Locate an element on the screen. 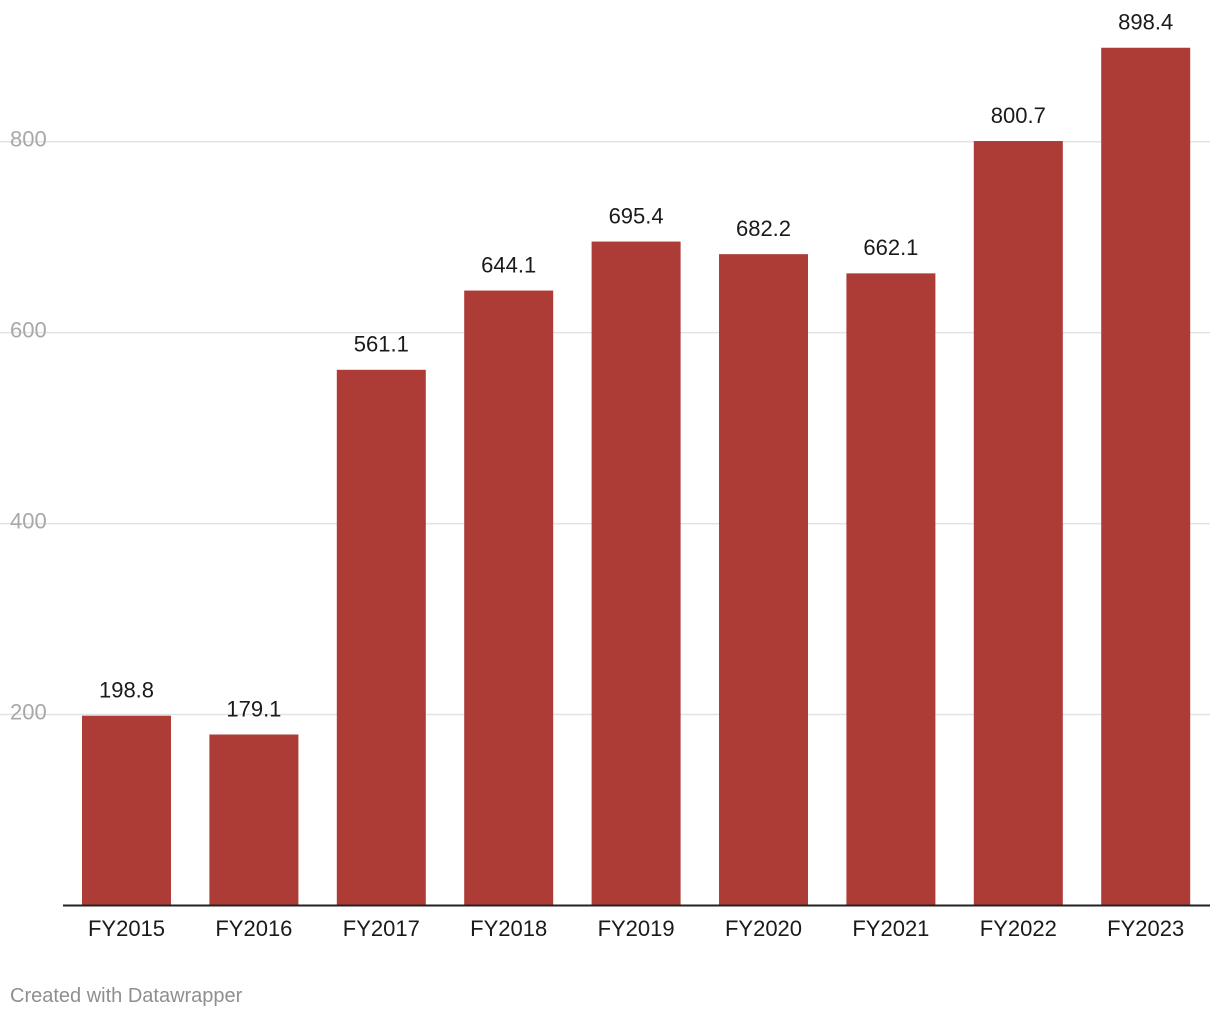 This screenshot has height=1025, width=1220. x-tick-label: FY2022 is located at coordinates (1018, 928).